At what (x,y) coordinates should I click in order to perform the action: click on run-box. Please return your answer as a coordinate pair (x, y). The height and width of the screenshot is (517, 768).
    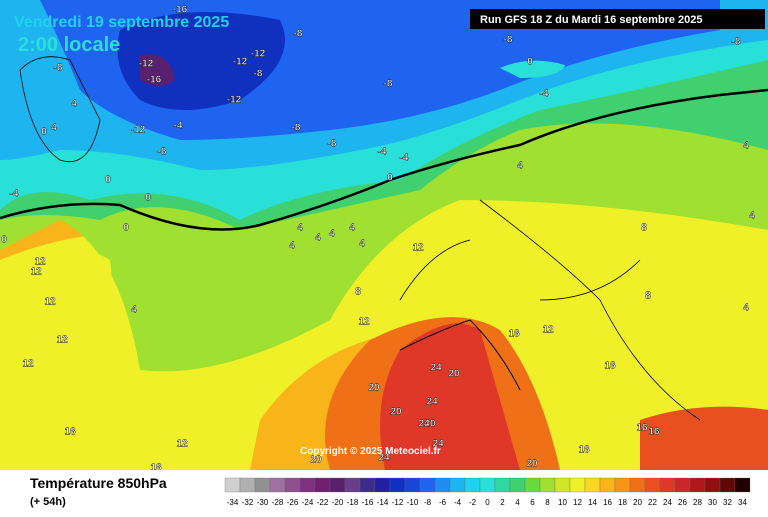
    Looking at the image, I should click on (617, 19).